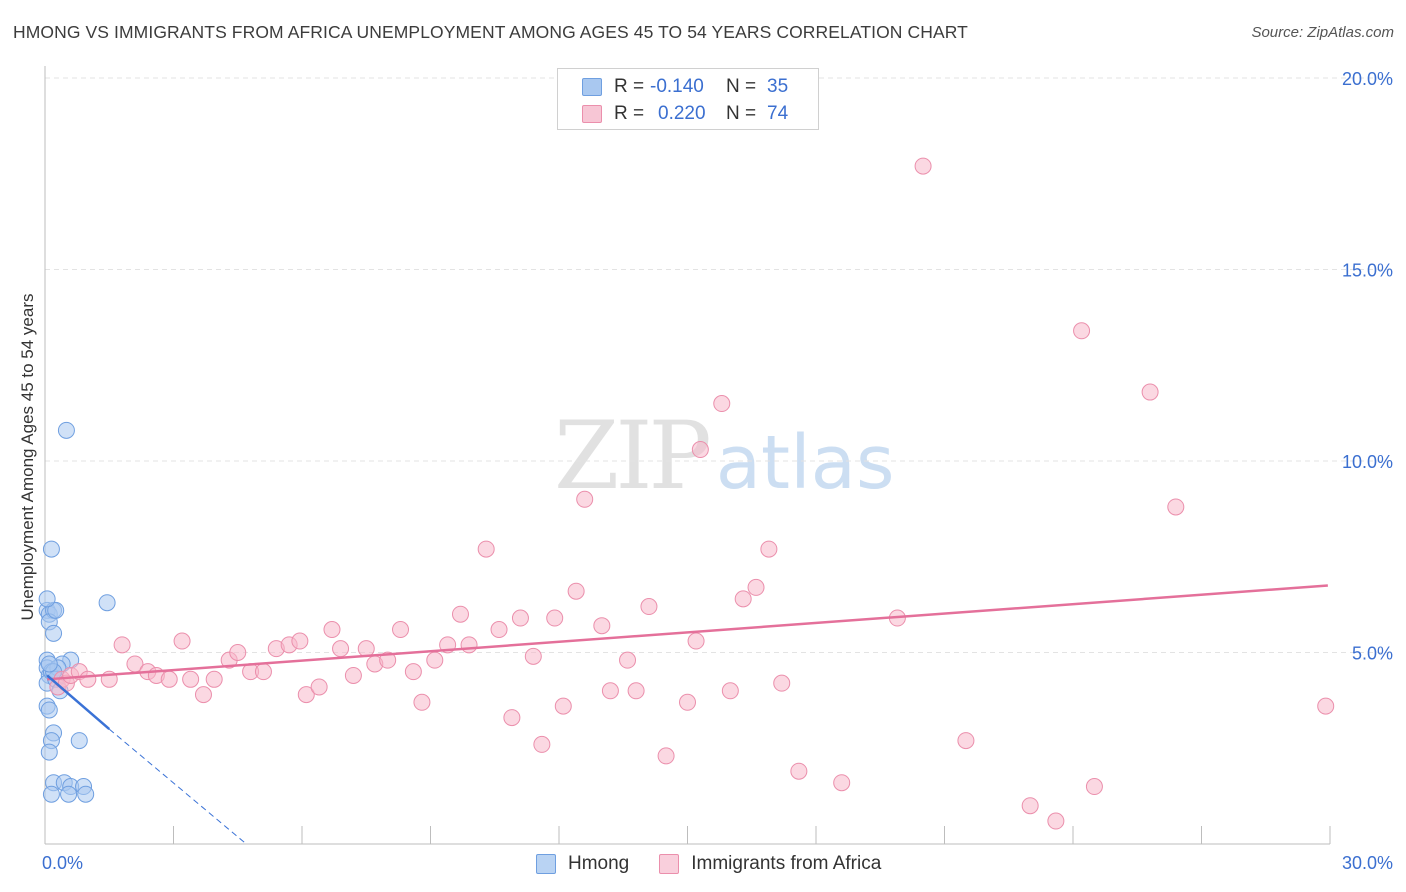 The height and width of the screenshot is (892, 1406). Describe the element at coordinates (1372, 654) in the screenshot. I see `y-tick-label-0: 5.0%` at that location.